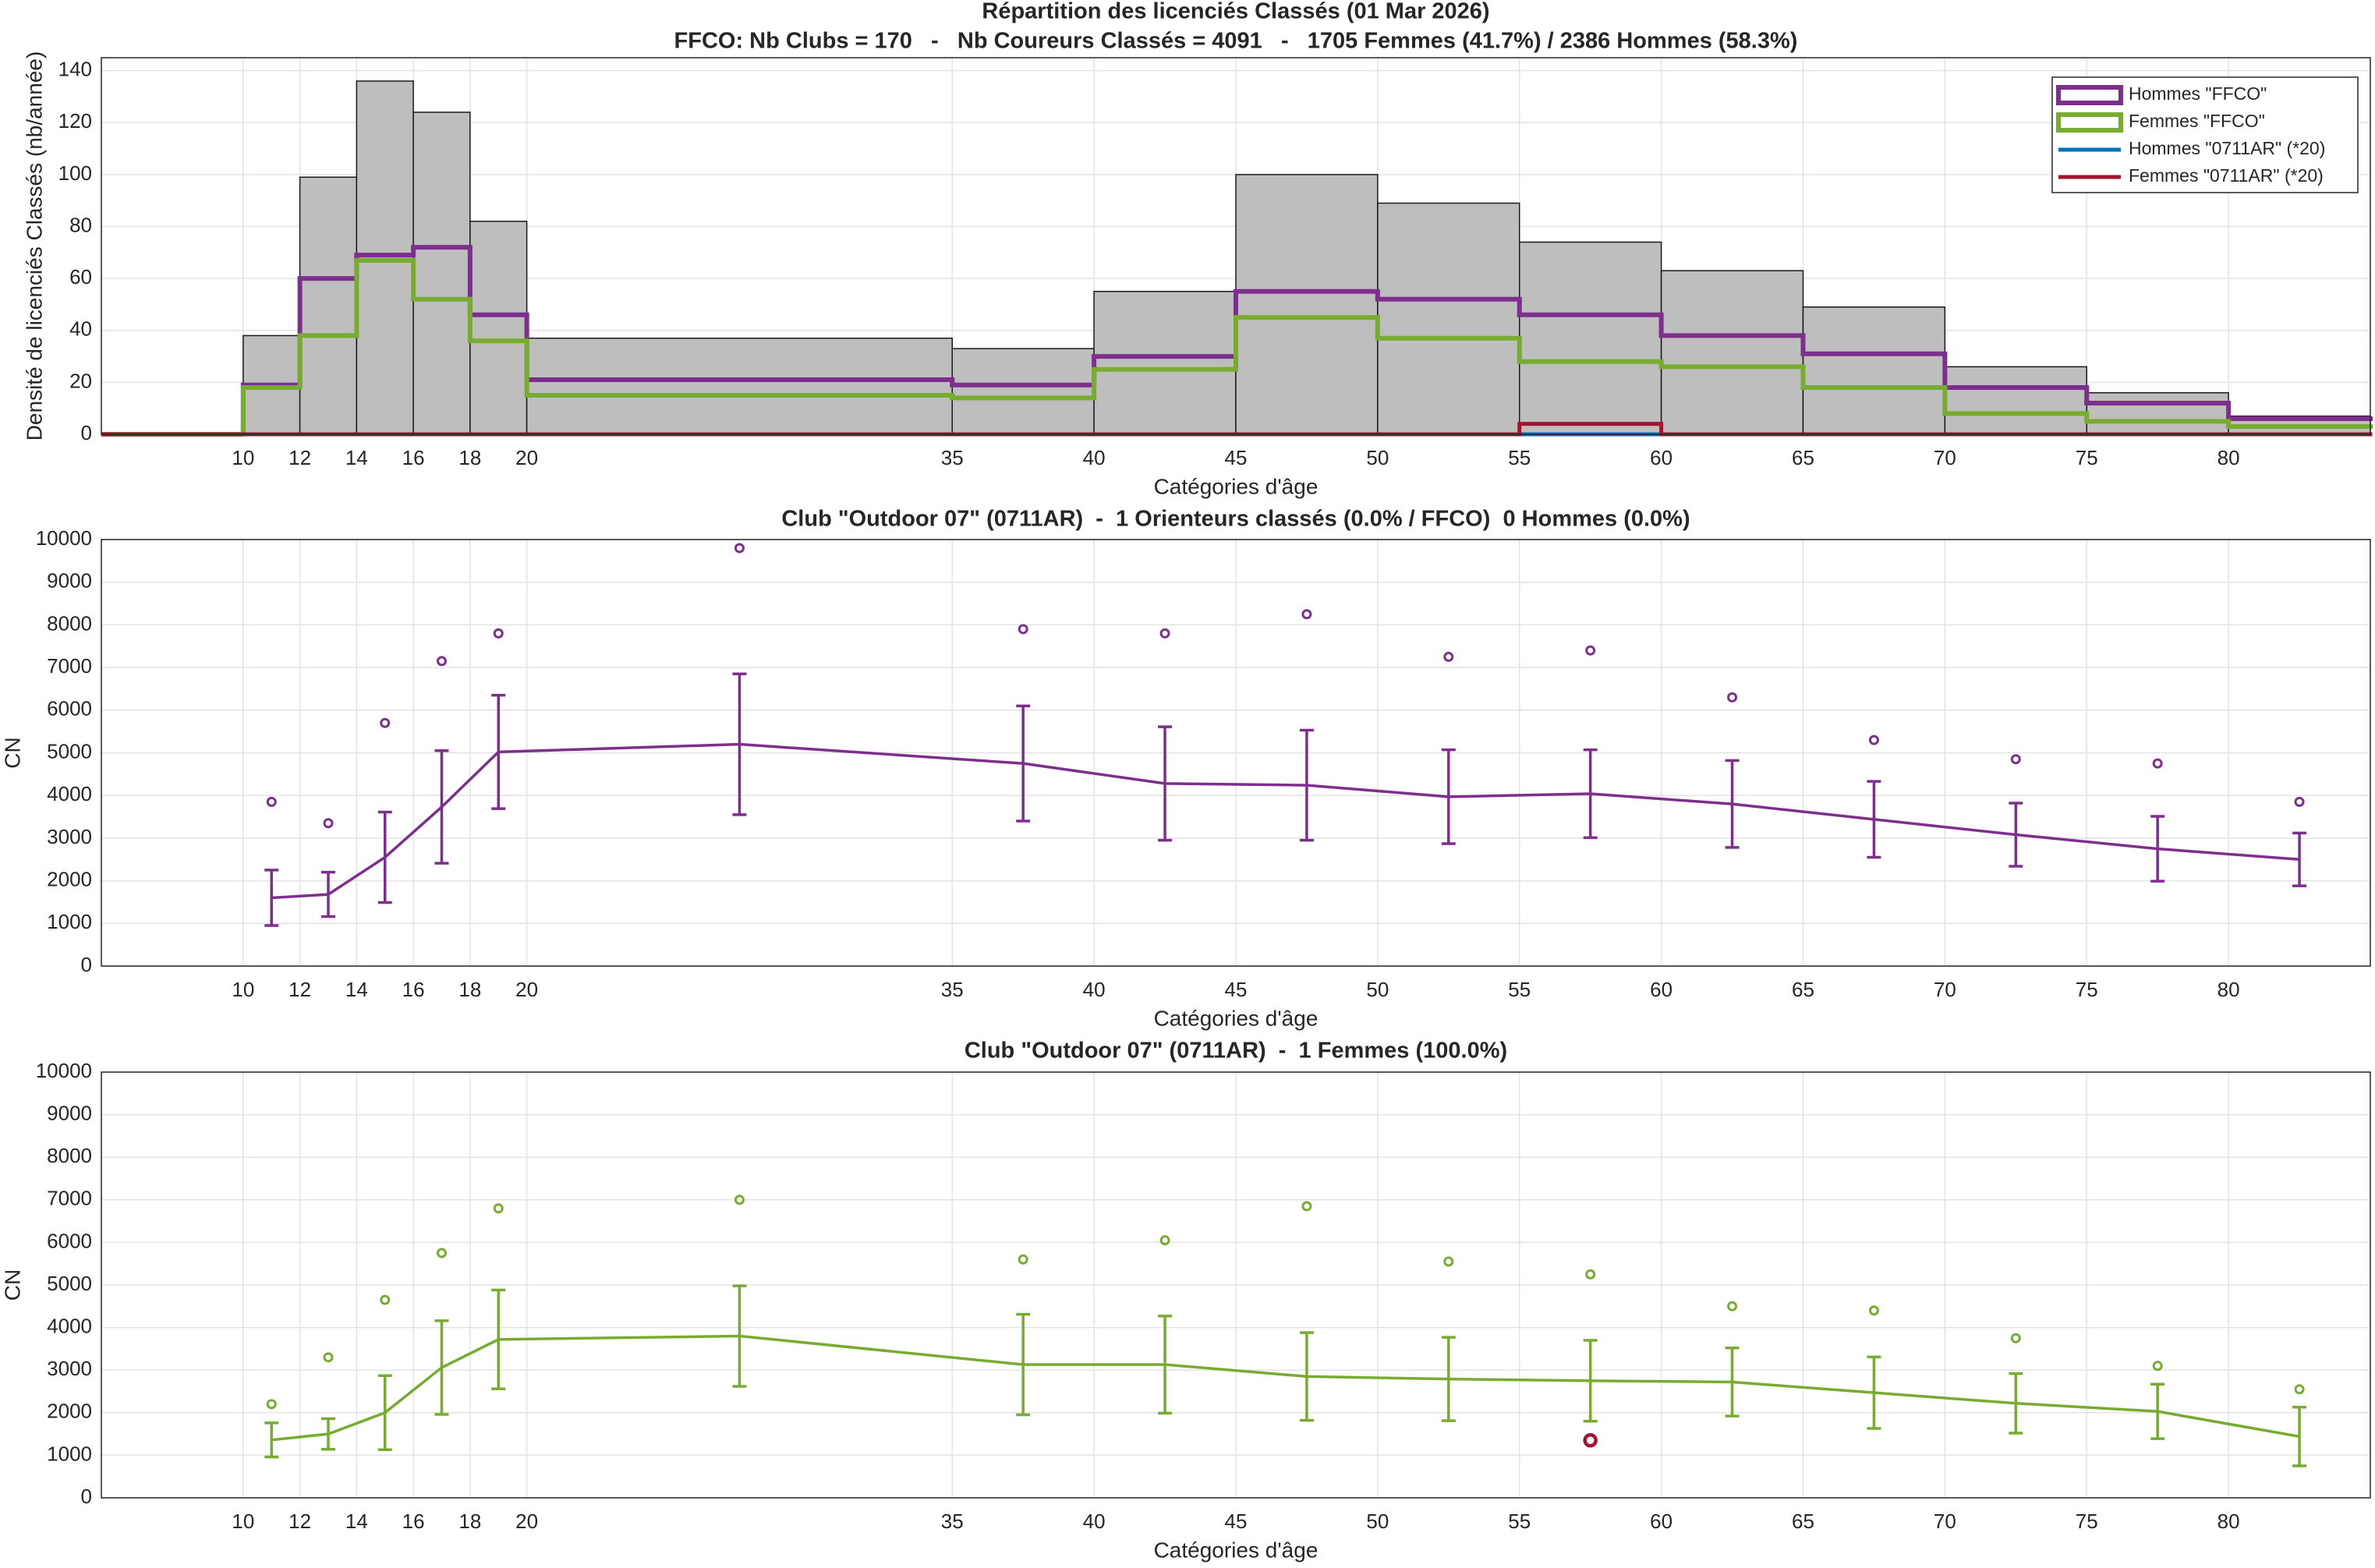 This screenshot has height=1568, width=2375. Describe the element at coordinates (1590, 1440) in the screenshot. I see `highlight-point` at that location.